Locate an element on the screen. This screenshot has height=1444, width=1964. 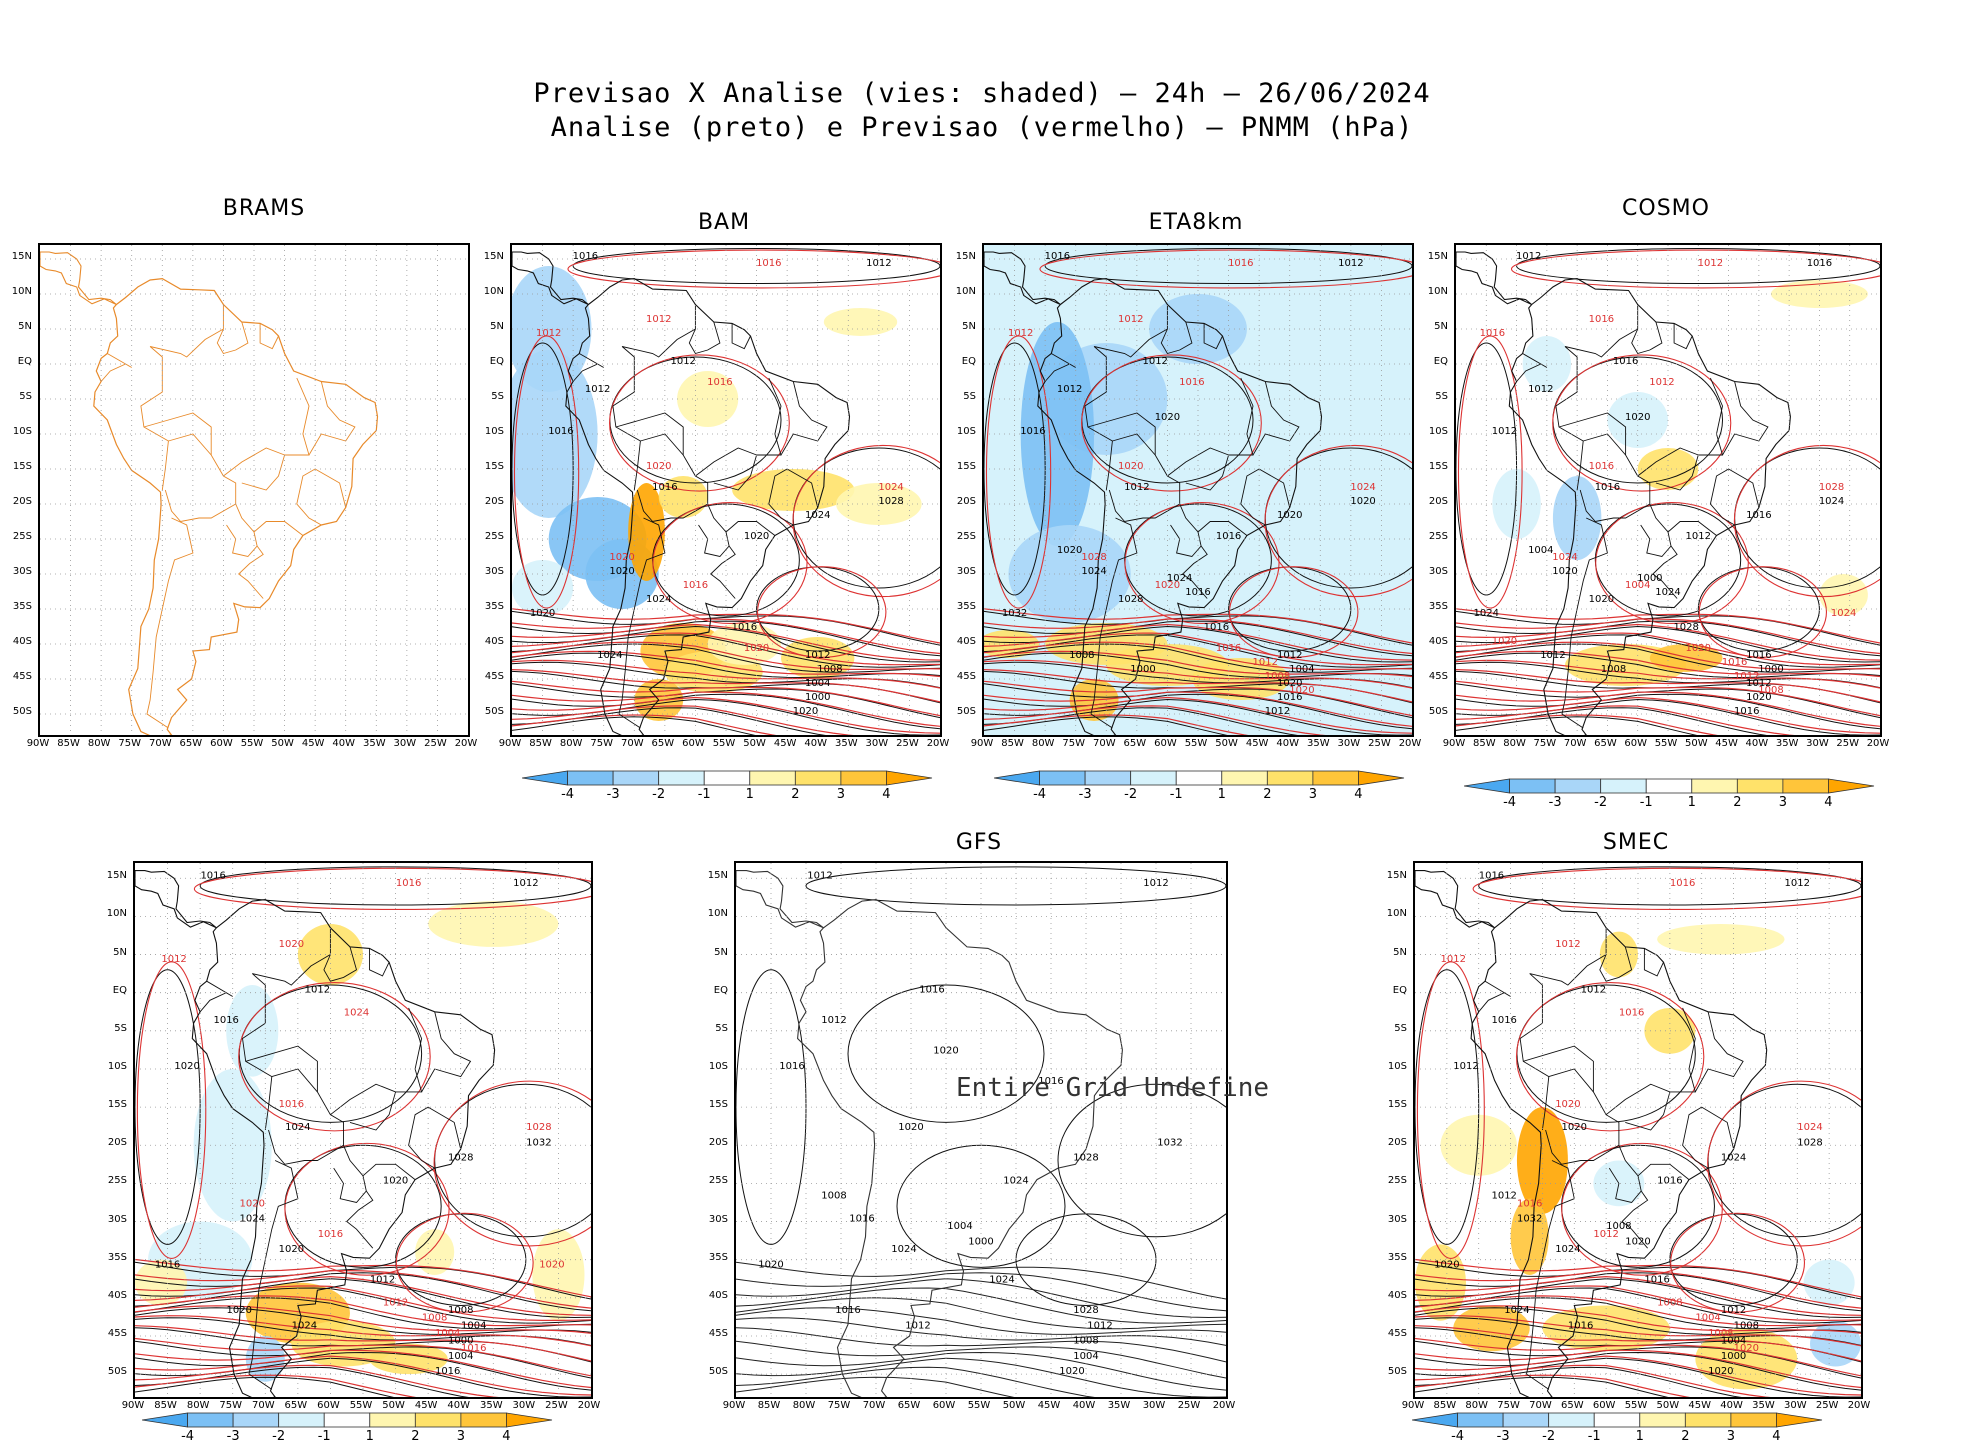
lat-tick-label: 25S is located at coordinates (1438, 536).